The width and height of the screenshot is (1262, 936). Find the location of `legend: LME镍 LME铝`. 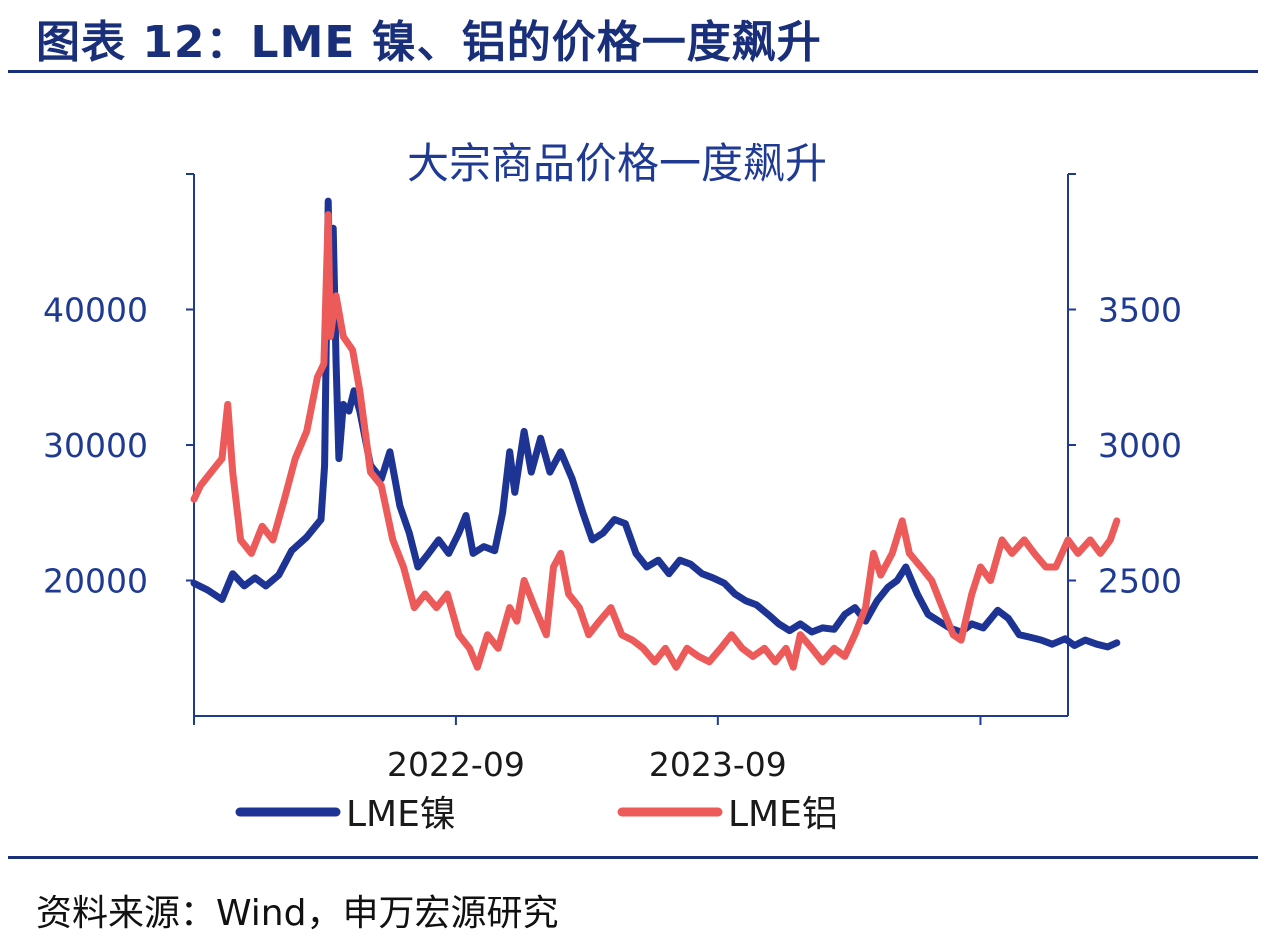

legend: LME镍 LME铝 is located at coordinates (536, 814).